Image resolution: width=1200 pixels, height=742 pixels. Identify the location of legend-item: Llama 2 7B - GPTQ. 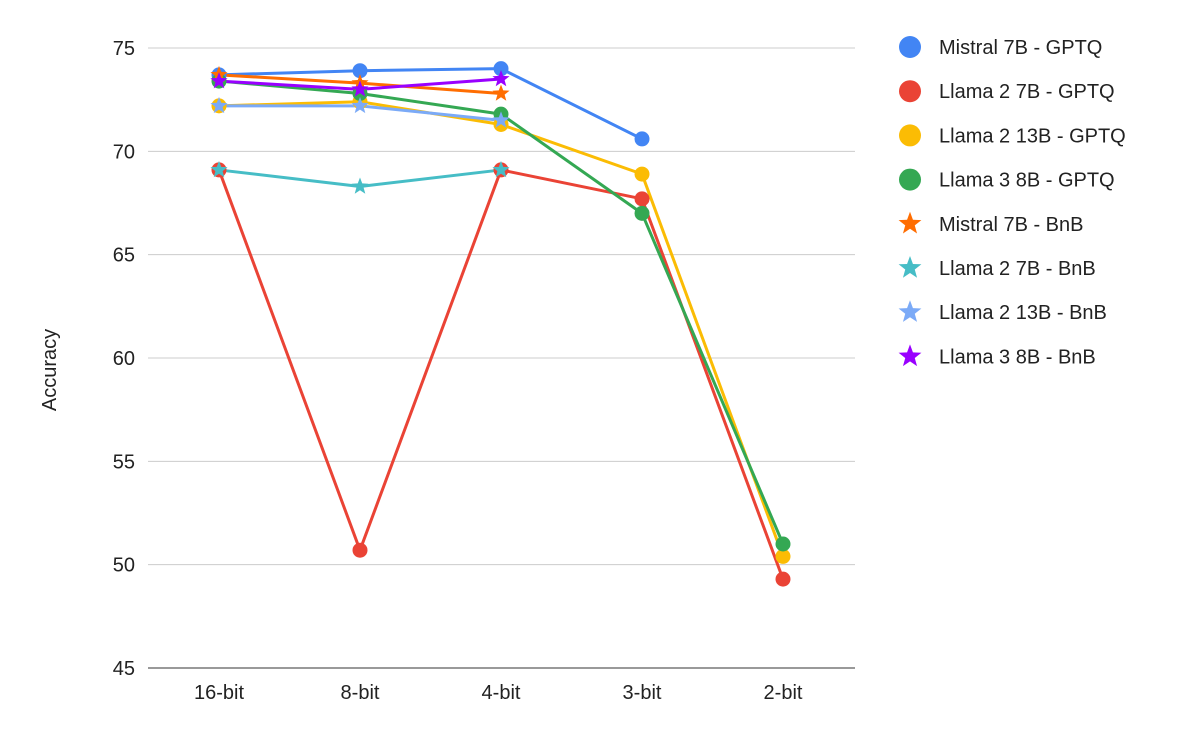
(1007, 91).